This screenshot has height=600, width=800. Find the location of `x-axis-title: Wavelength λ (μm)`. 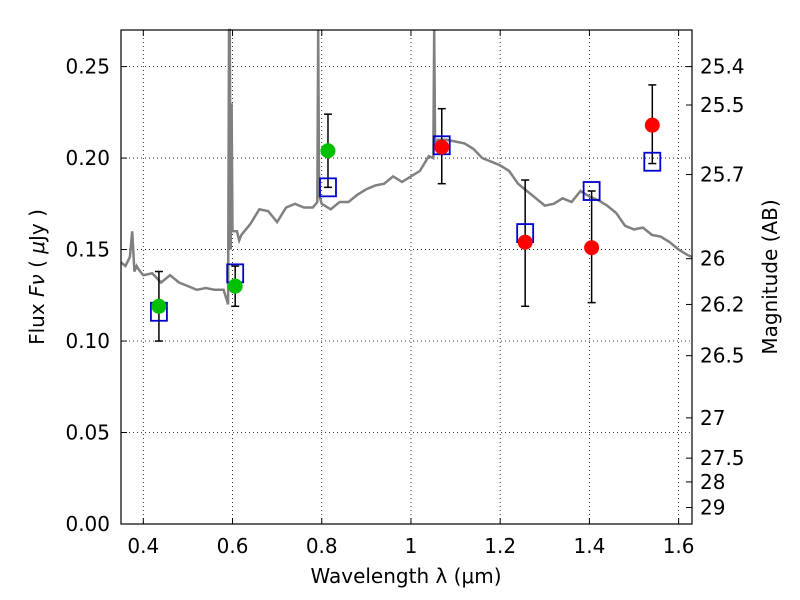

x-axis-title: Wavelength λ (μm) is located at coordinates (405, 576).